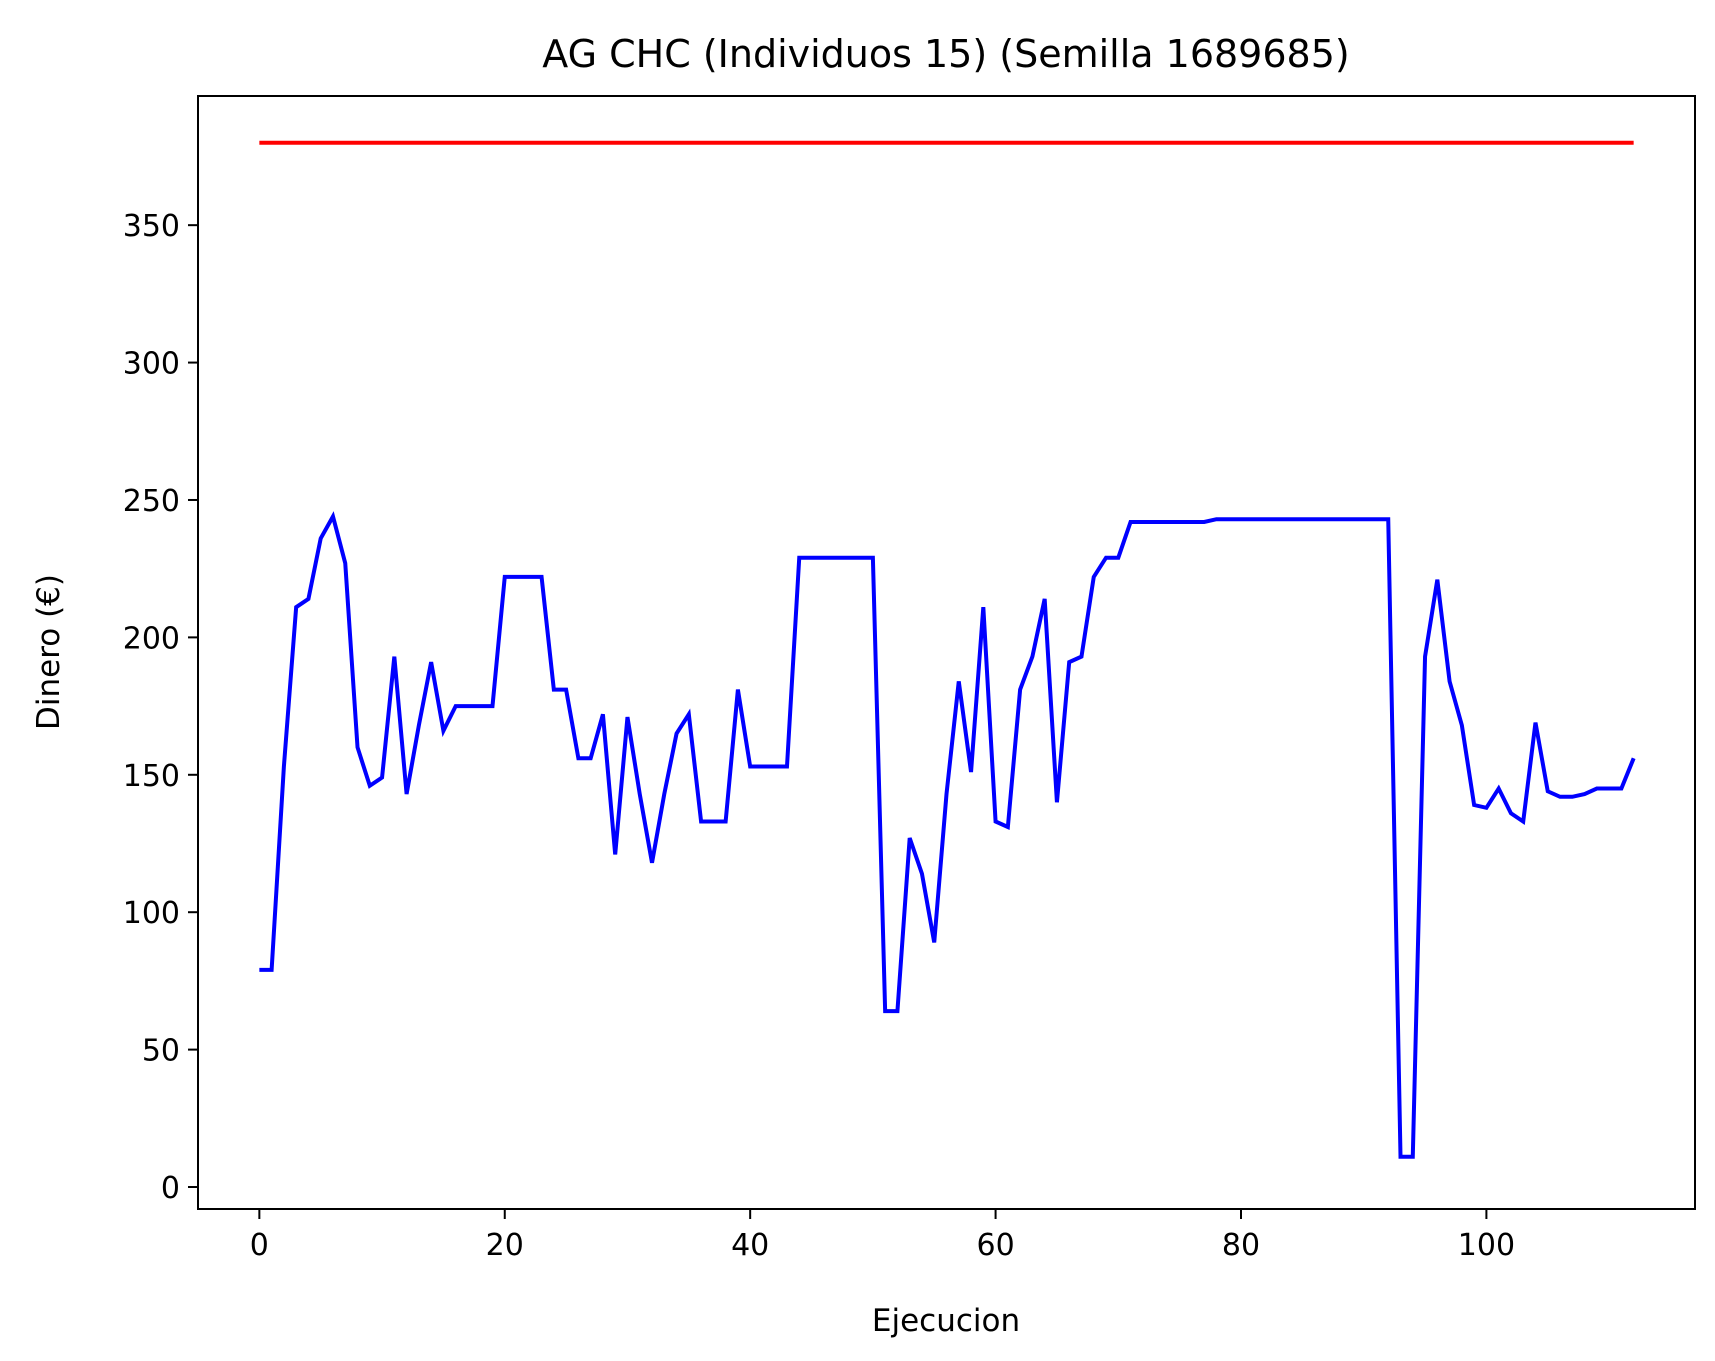 The height and width of the screenshot is (1361, 1715). What do you see at coordinates (946, 1321) in the screenshot?
I see `x-axis-label: Ejecucion` at bounding box center [946, 1321].